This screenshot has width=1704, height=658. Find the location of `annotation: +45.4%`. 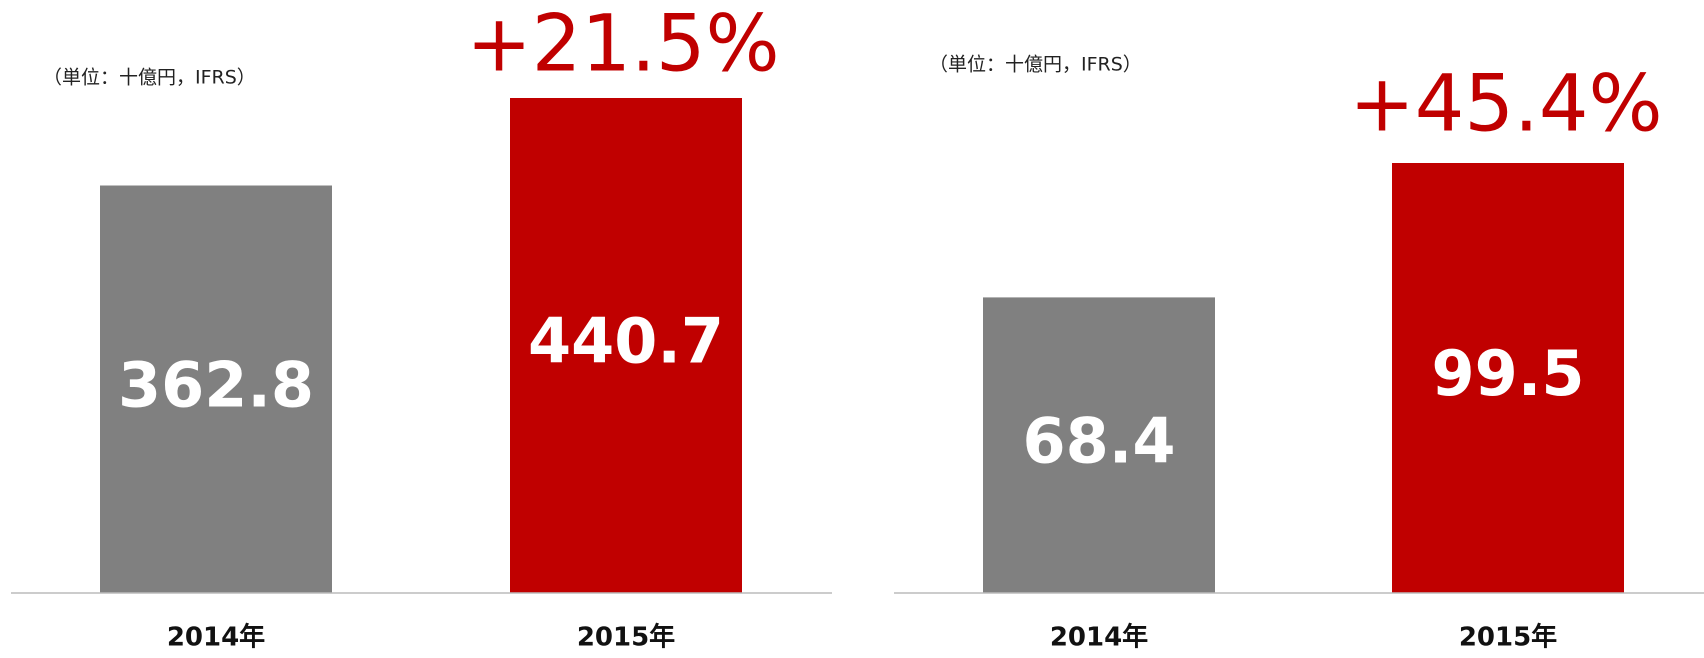

annotation: +45.4% is located at coordinates (1505, 104).